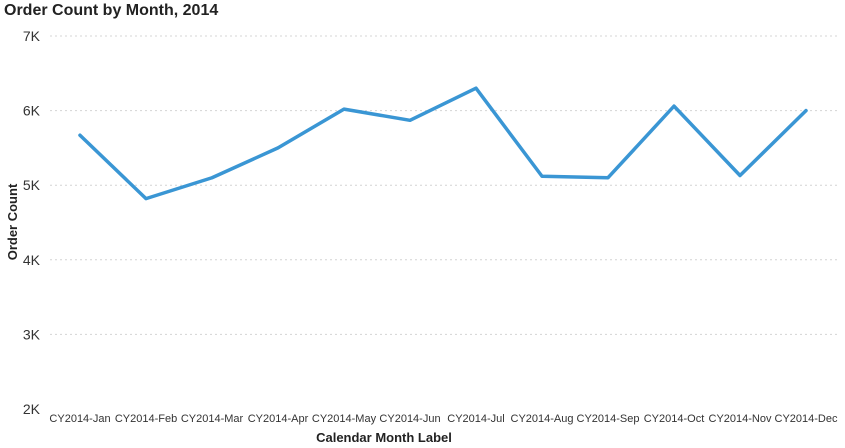 This screenshot has width=845, height=448. What do you see at coordinates (79, 419) in the screenshot?
I see `x-tick-label: CY2014-Jan` at bounding box center [79, 419].